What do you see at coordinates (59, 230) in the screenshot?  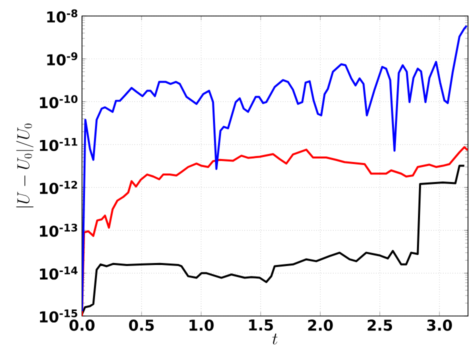 I see `y-tick-label: 10$^{-13}$` at bounding box center [59, 230].